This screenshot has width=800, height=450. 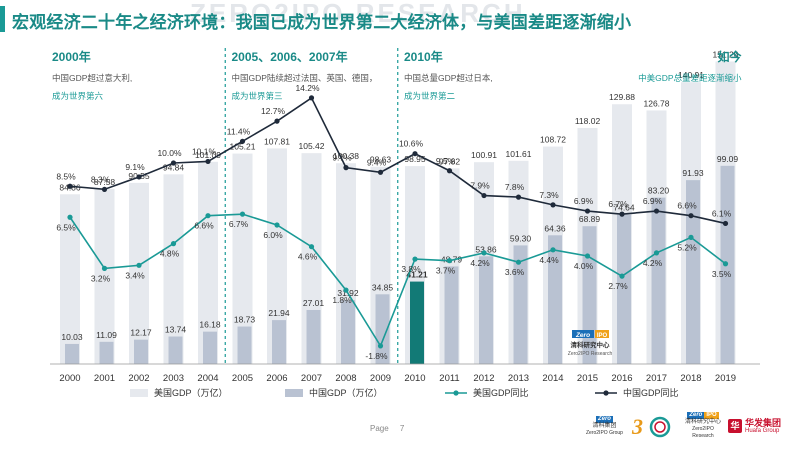 I want to click on us-growth-label-2004: 6.6%, so click(x=204, y=226).